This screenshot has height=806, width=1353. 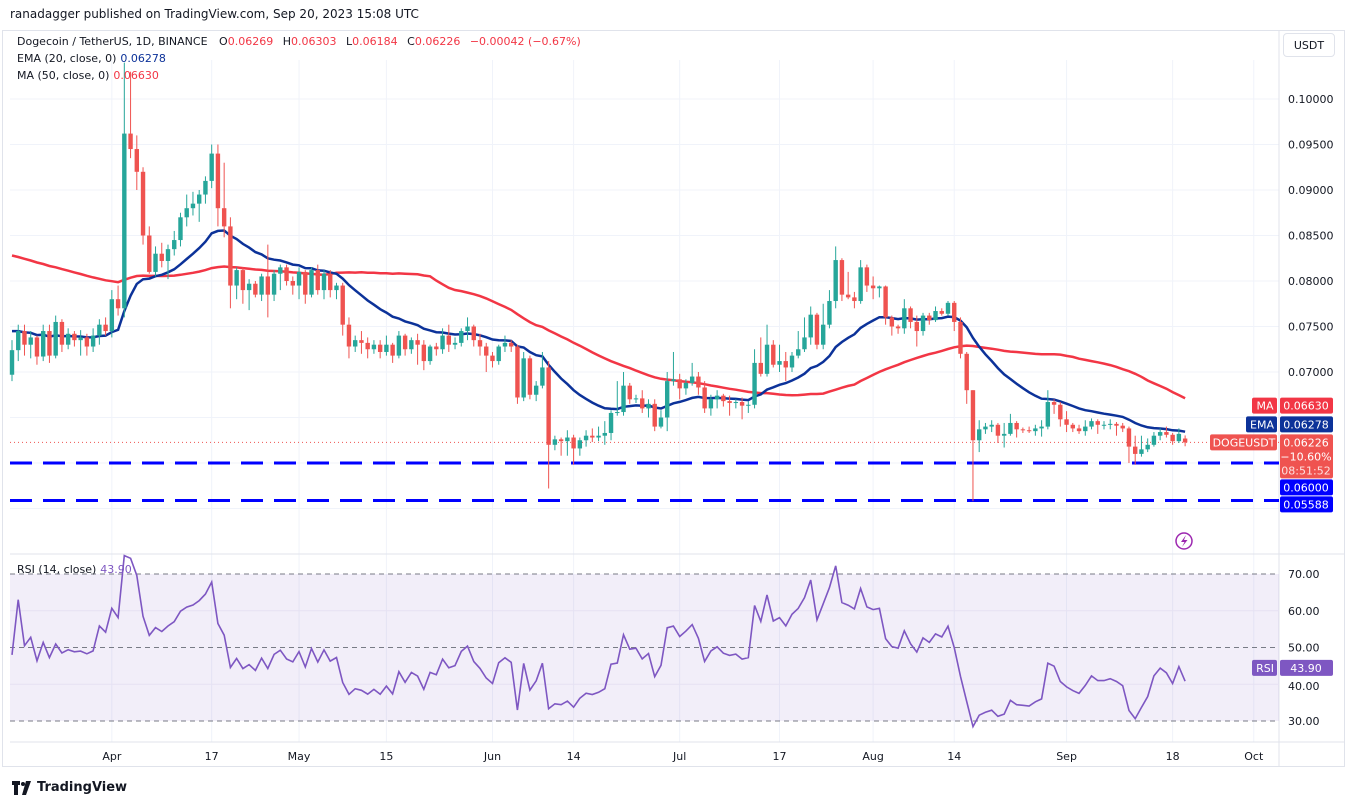 I want to click on change-value: −0.00042 (−0.67%), so click(x=525, y=41).